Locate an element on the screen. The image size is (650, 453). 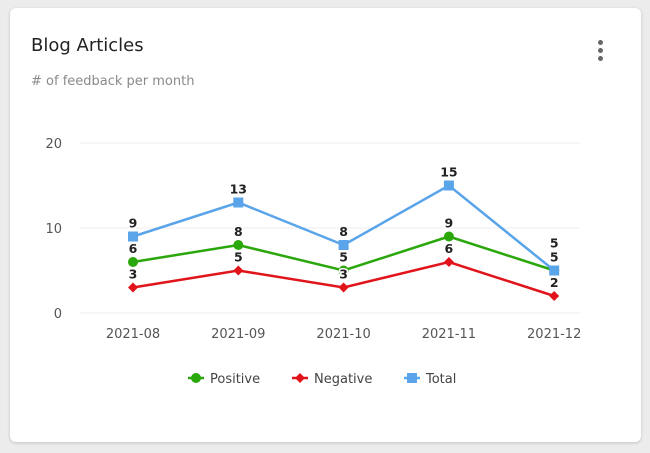
y-tick-label: 10 is located at coordinates (53, 229).